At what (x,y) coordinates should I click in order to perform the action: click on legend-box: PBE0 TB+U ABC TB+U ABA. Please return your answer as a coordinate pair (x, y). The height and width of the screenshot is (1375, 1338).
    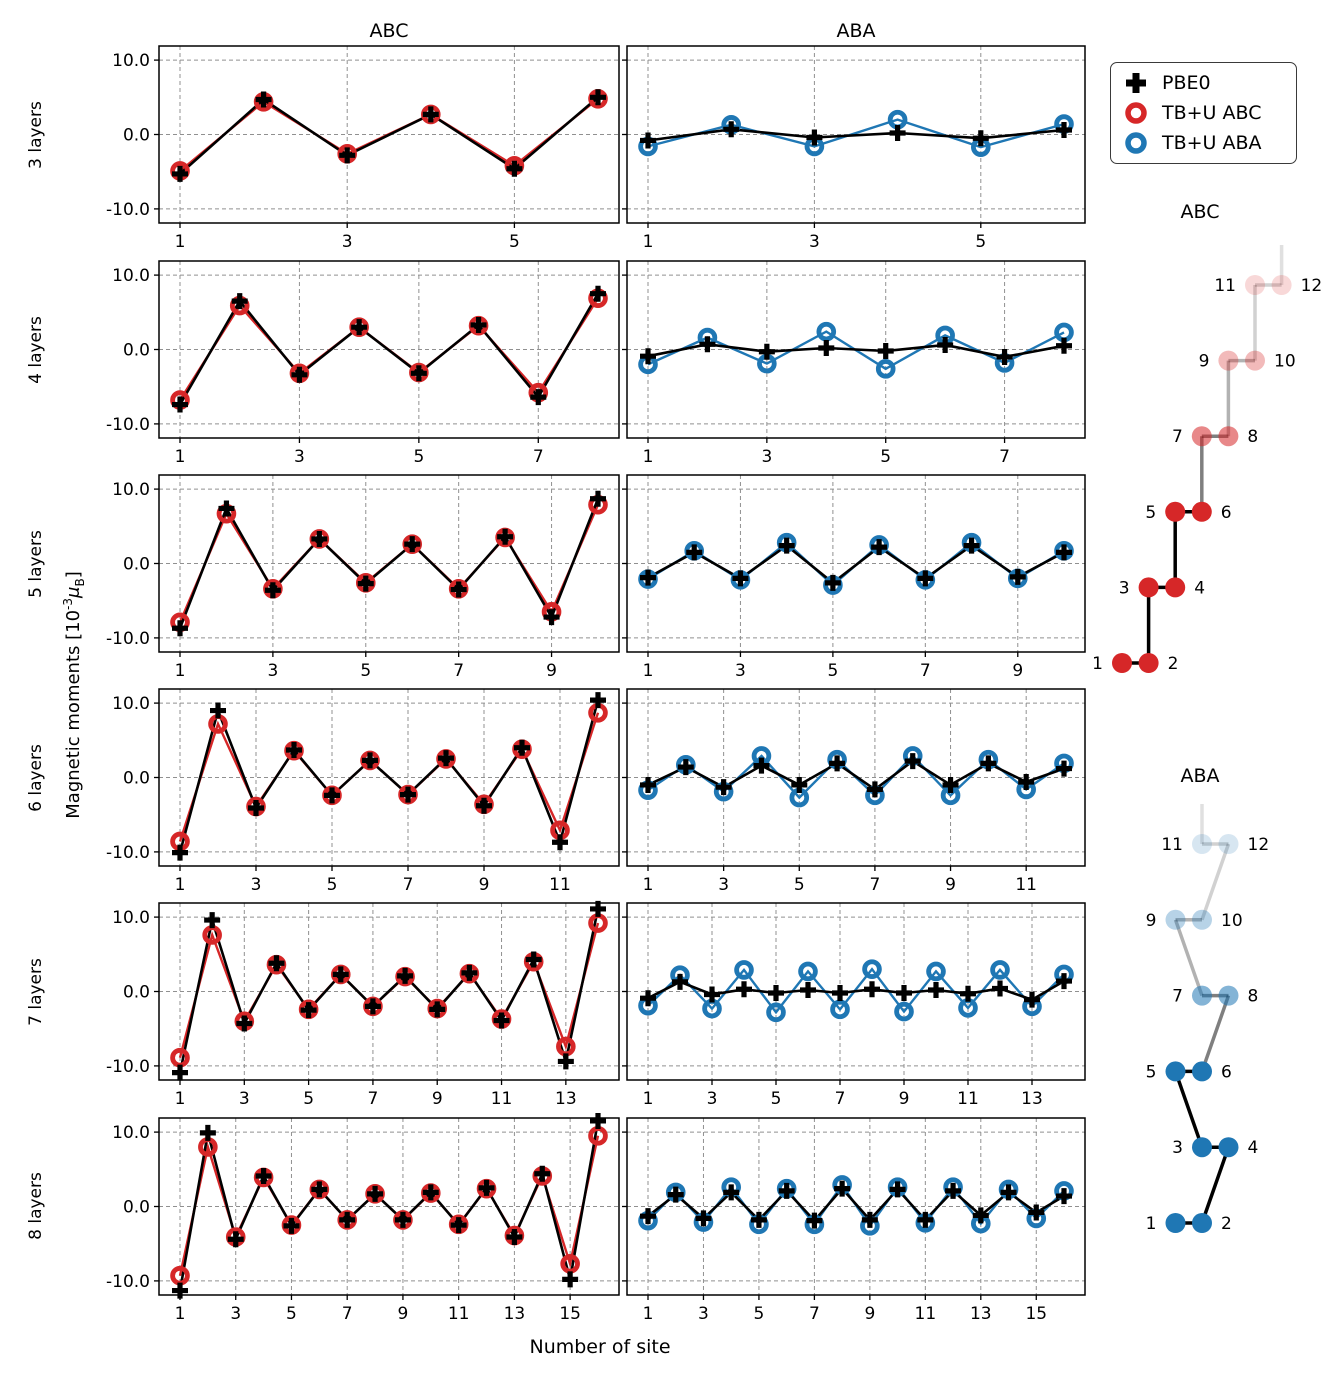
    Looking at the image, I should click on (1203, 113).